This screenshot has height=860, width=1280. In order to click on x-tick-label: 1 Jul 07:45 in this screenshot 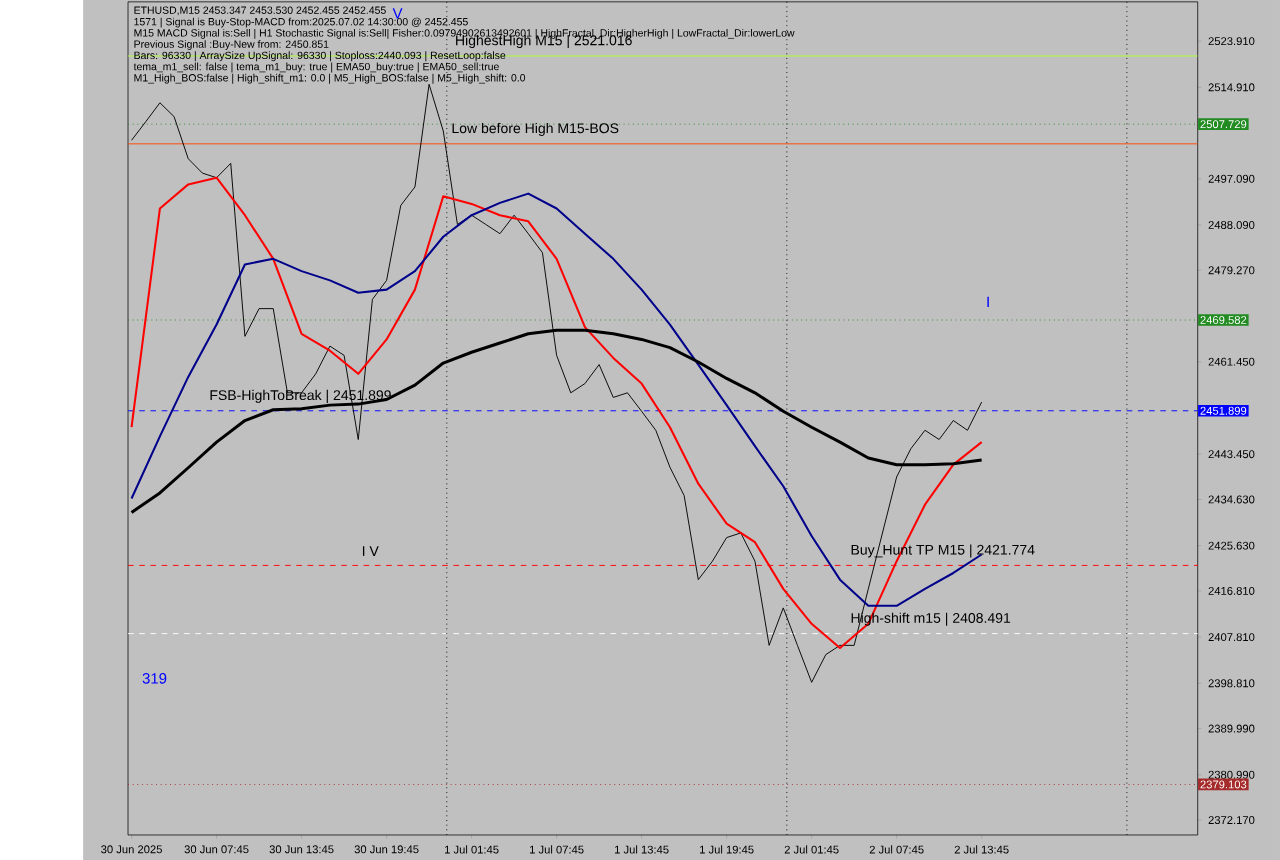, I will do `click(557, 849)`.